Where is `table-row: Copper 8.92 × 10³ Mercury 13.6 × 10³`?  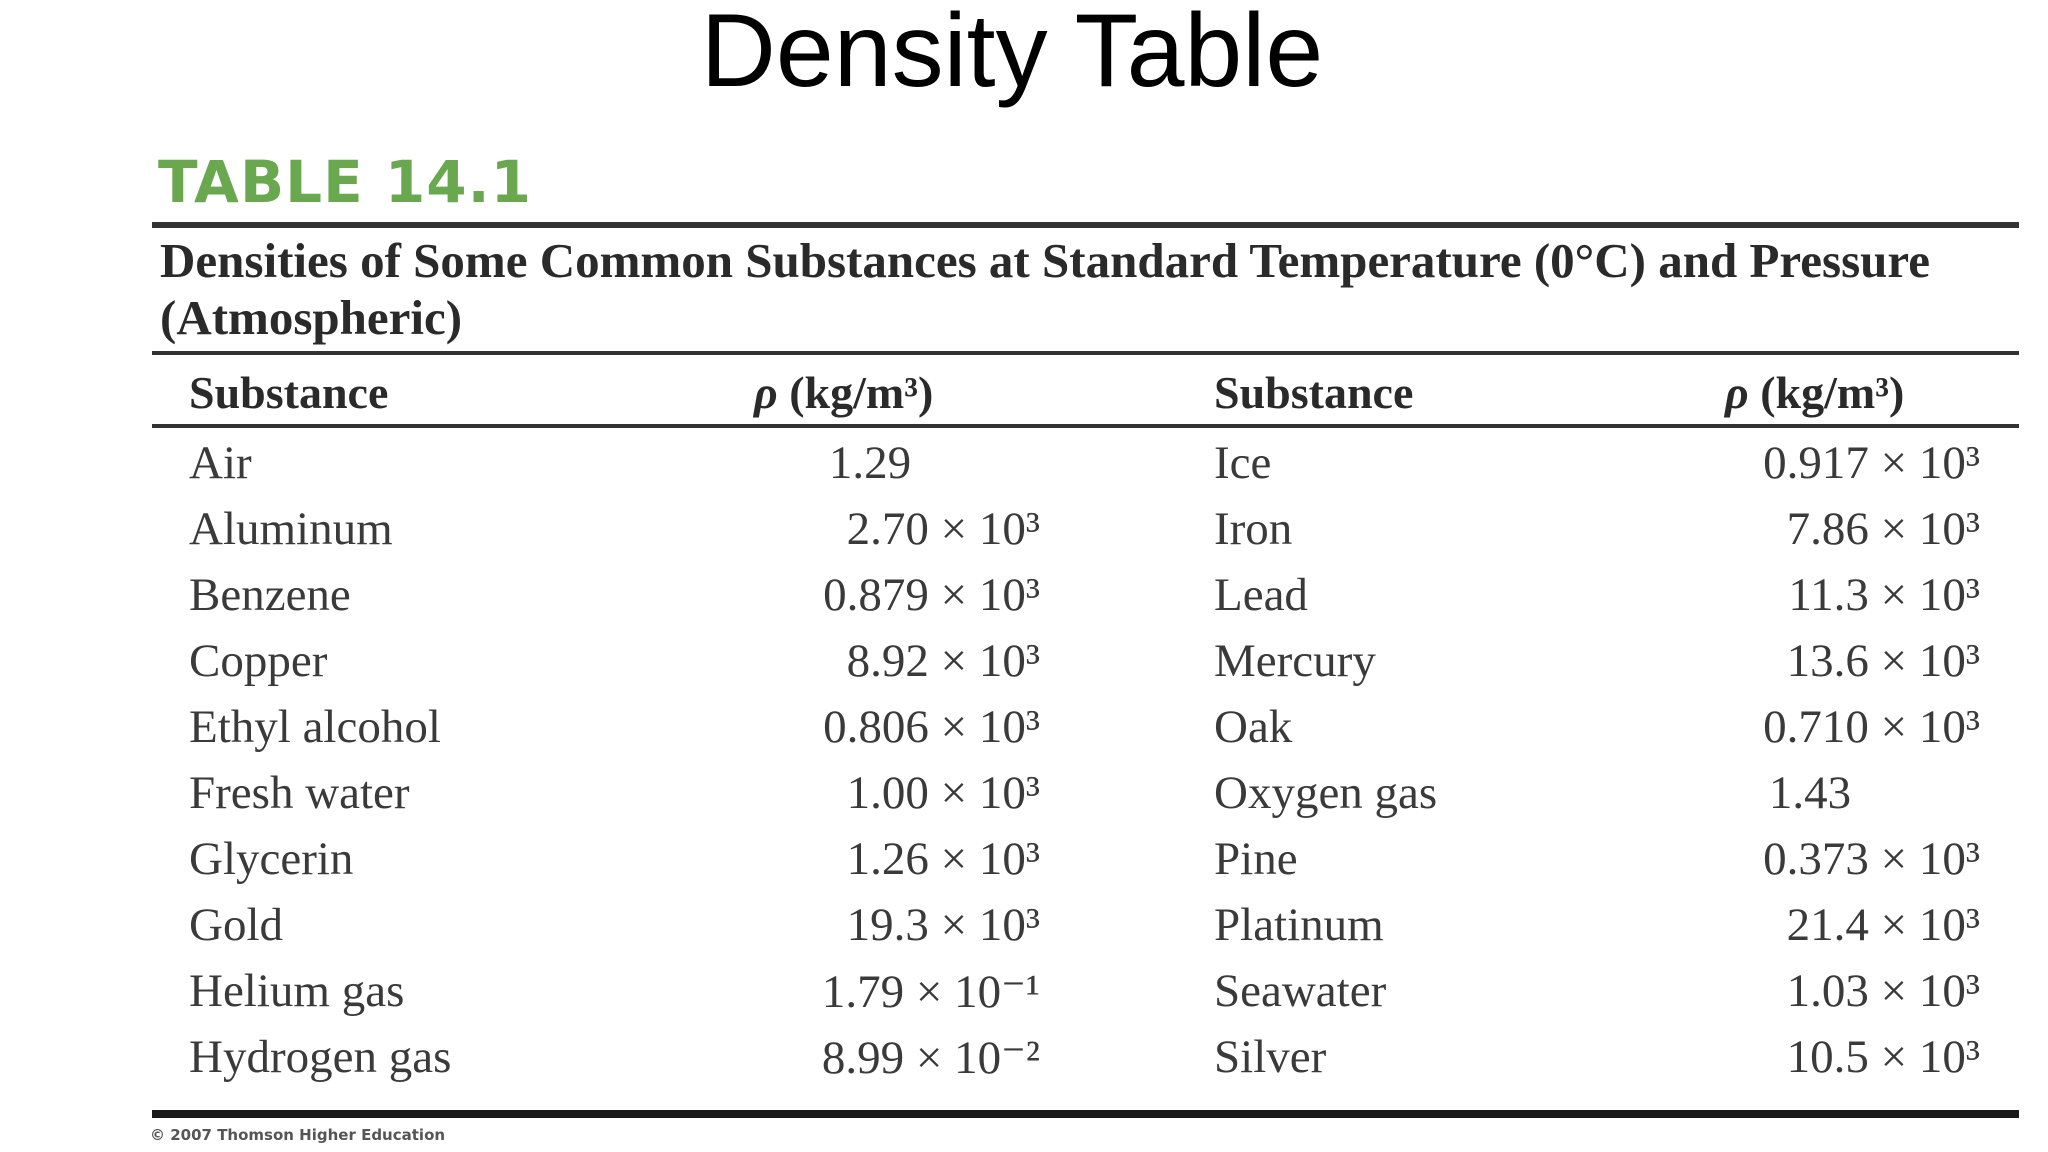
table-row: Copper 8.92 × 10³ Mercury 13.6 × 10³ is located at coordinates (1024, 667).